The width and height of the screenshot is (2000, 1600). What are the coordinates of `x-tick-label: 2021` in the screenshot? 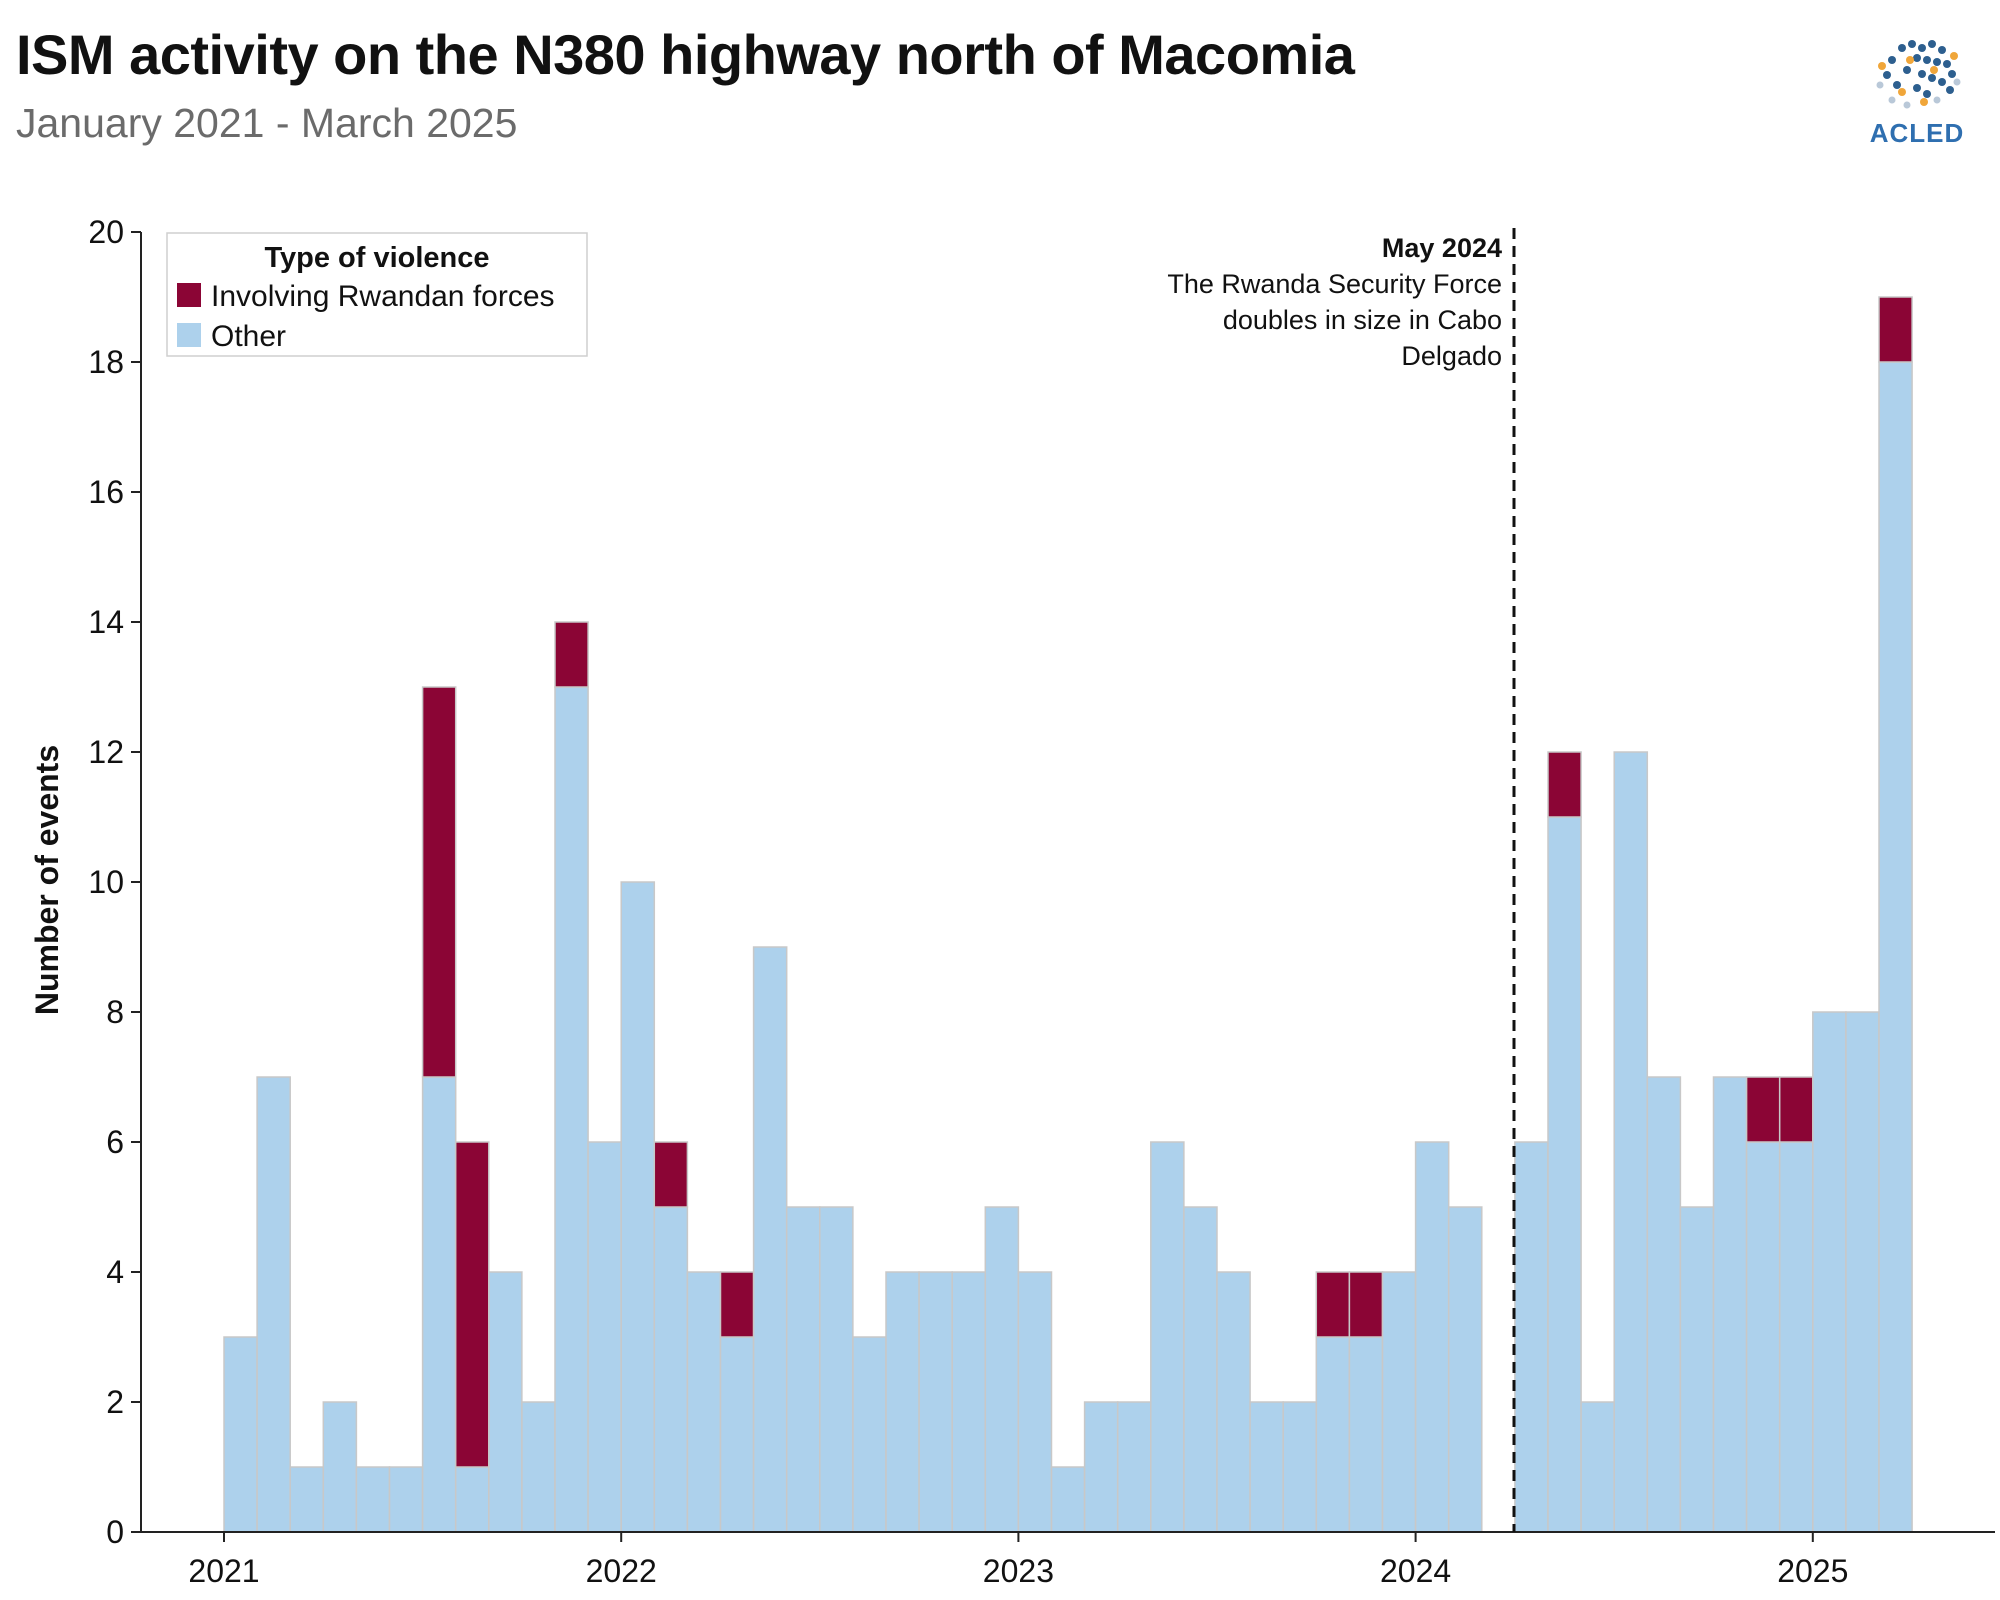 It's located at (223, 1571).